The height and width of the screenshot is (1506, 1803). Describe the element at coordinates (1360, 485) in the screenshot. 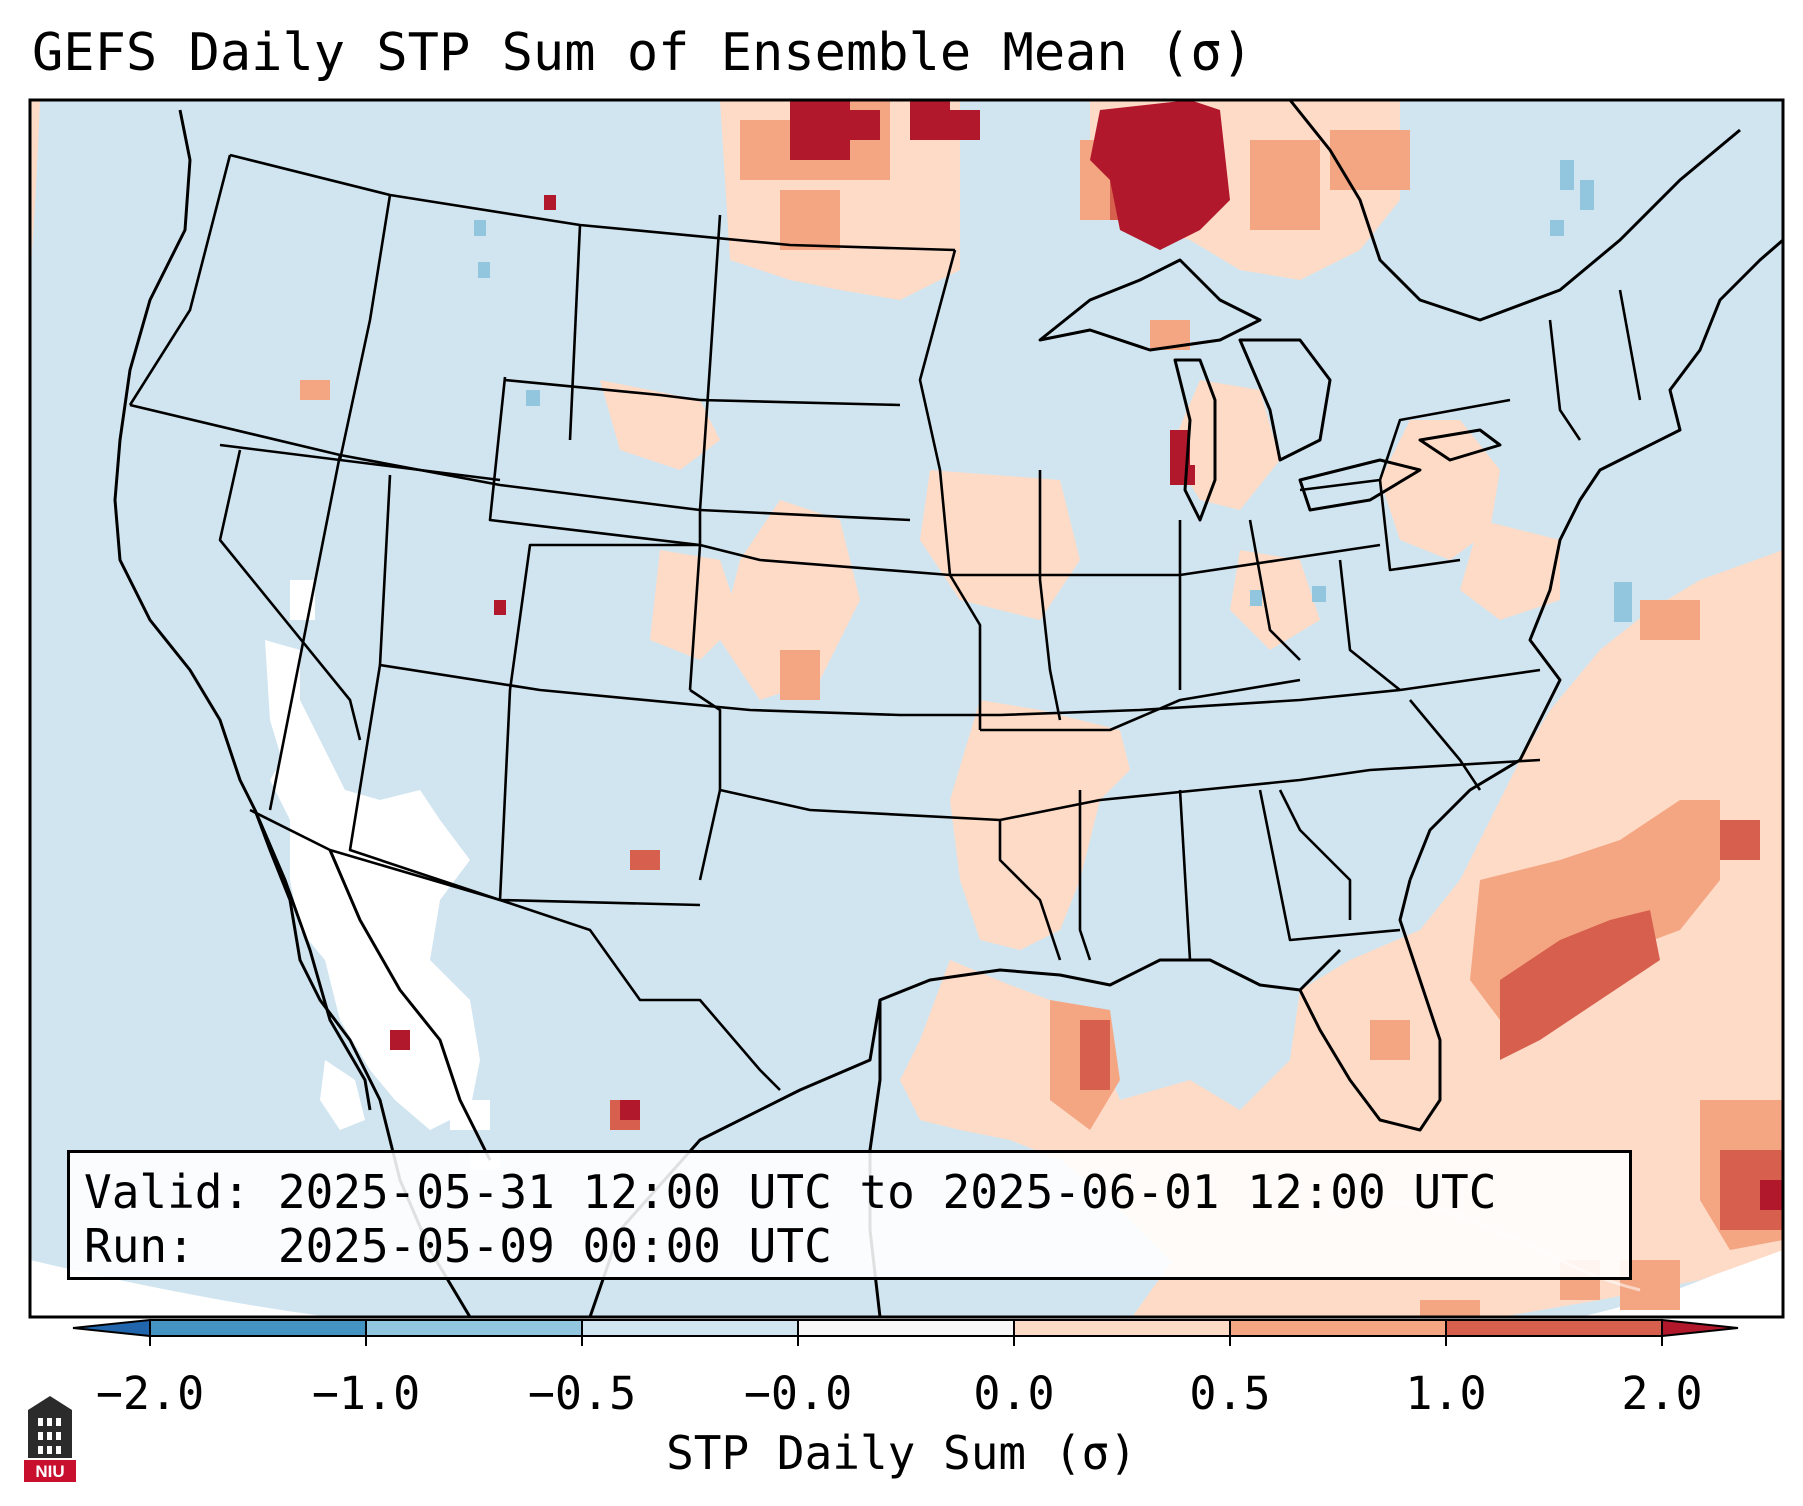

I see `lake-erie` at that location.